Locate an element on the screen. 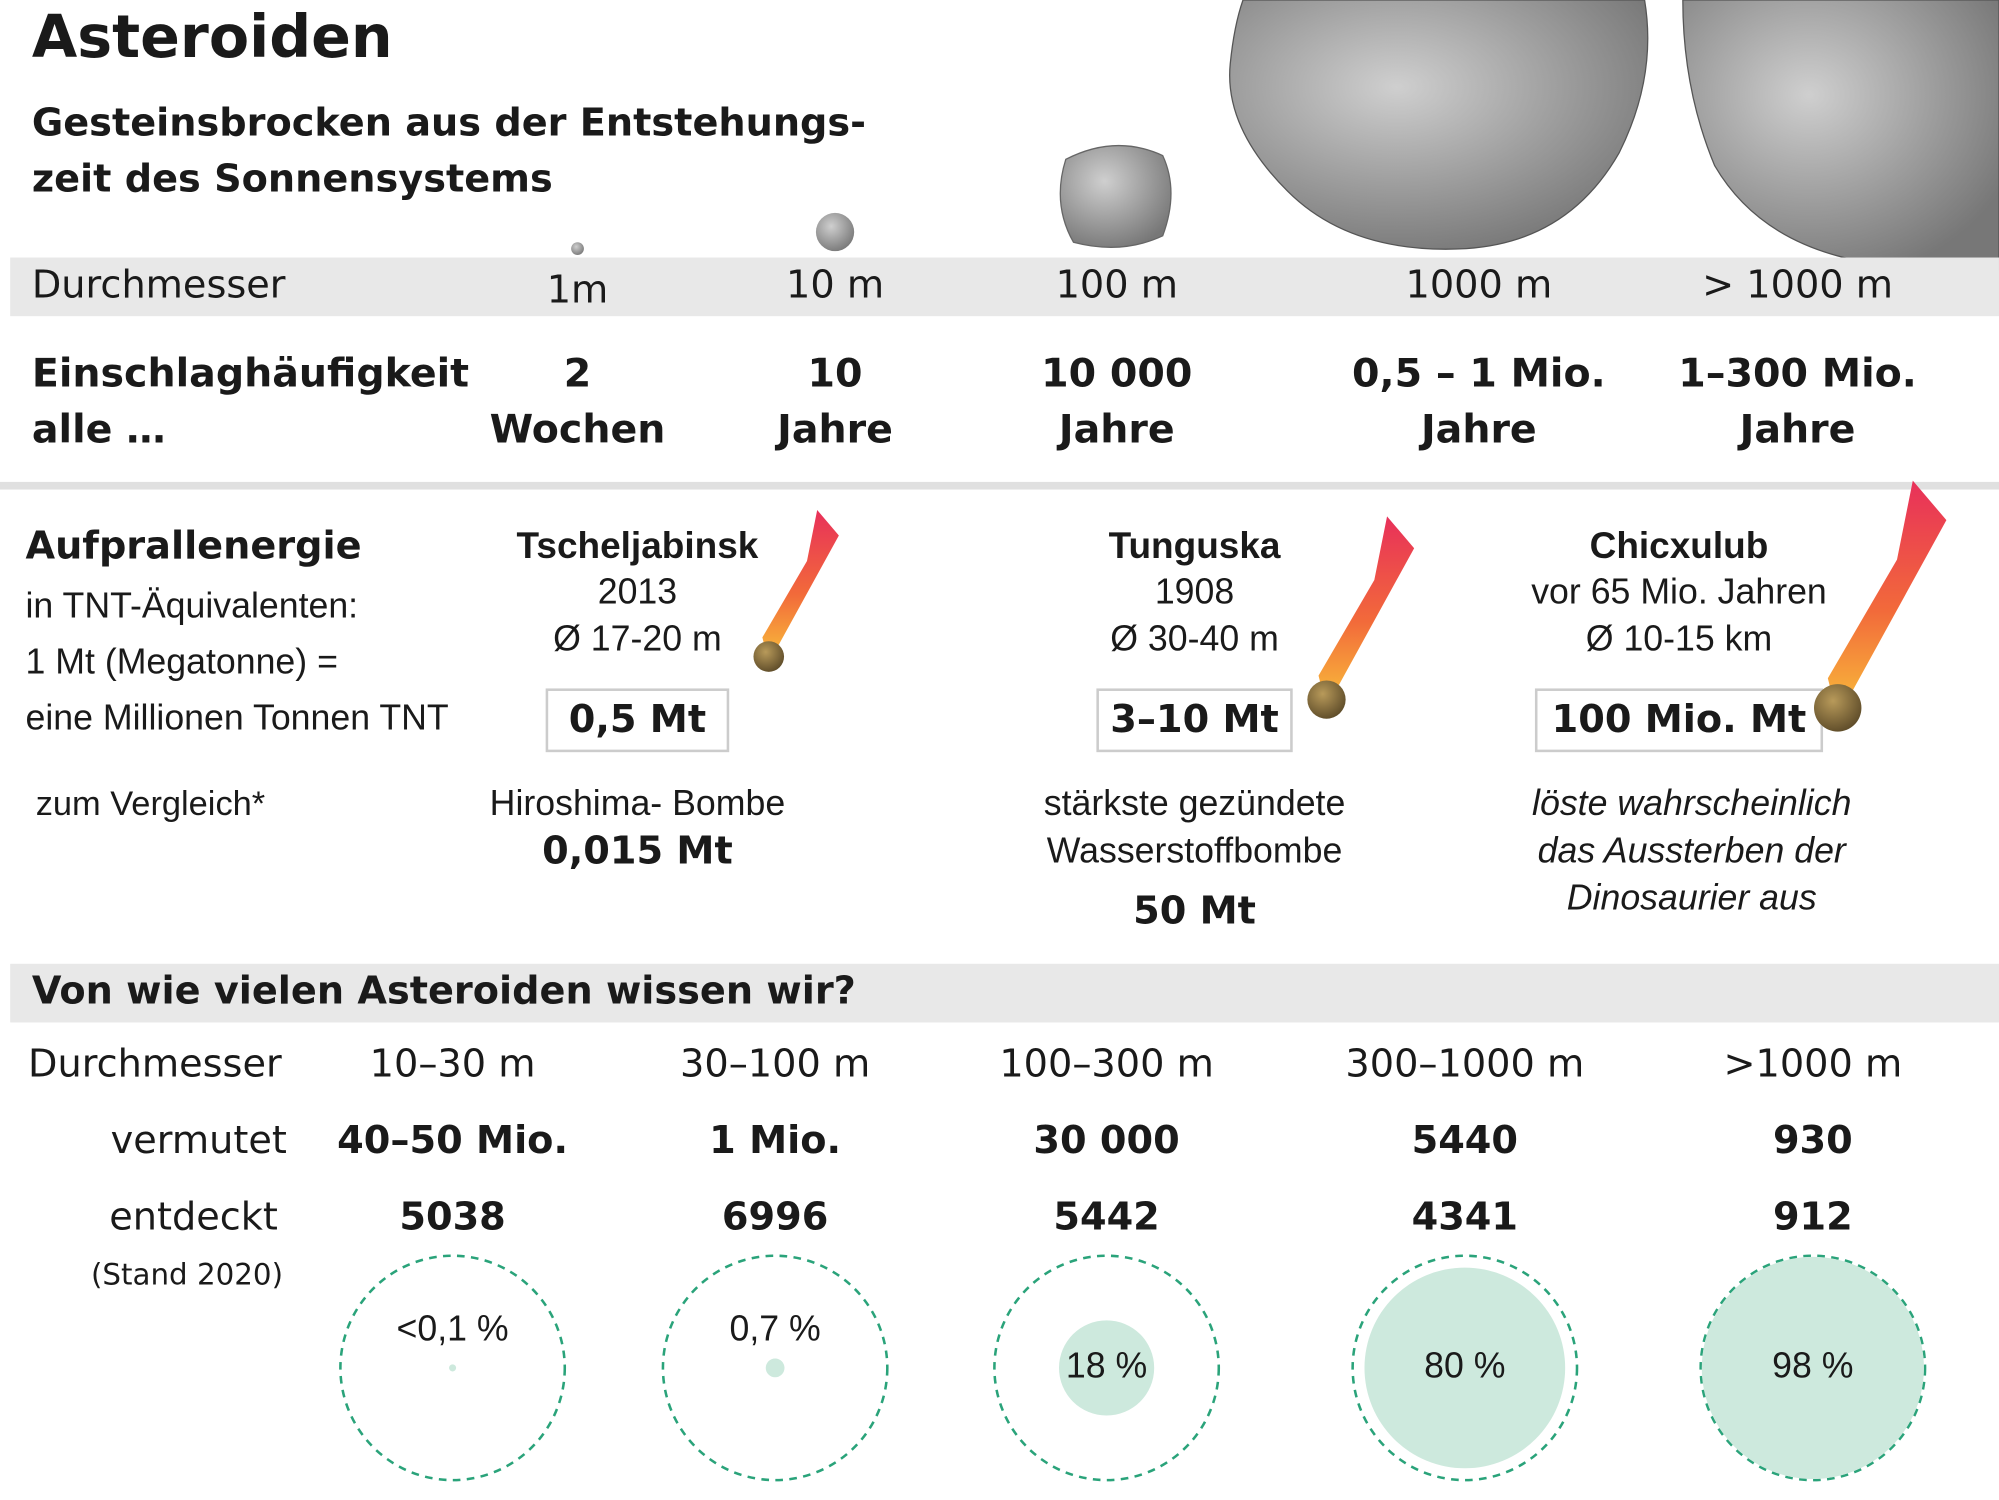 The width and height of the screenshot is (1999, 1500). description: 1 Mt (Megatonne) = is located at coordinates (182, 662).